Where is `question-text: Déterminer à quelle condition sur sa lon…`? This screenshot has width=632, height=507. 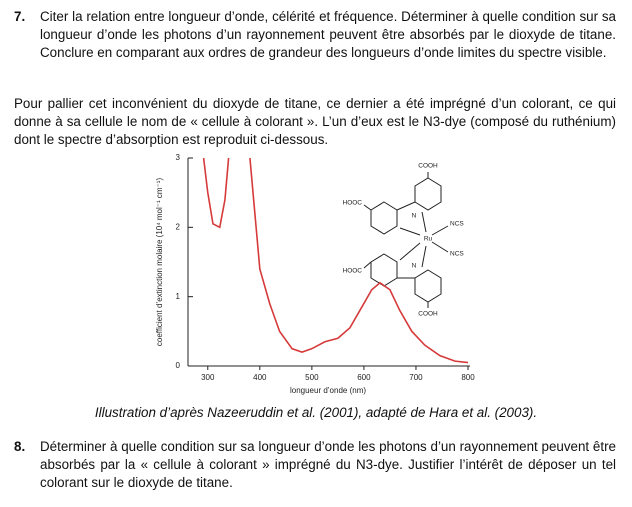
question-text: Déterminer à quelle condition sur sa lon… is located at coordinates (328, 464).